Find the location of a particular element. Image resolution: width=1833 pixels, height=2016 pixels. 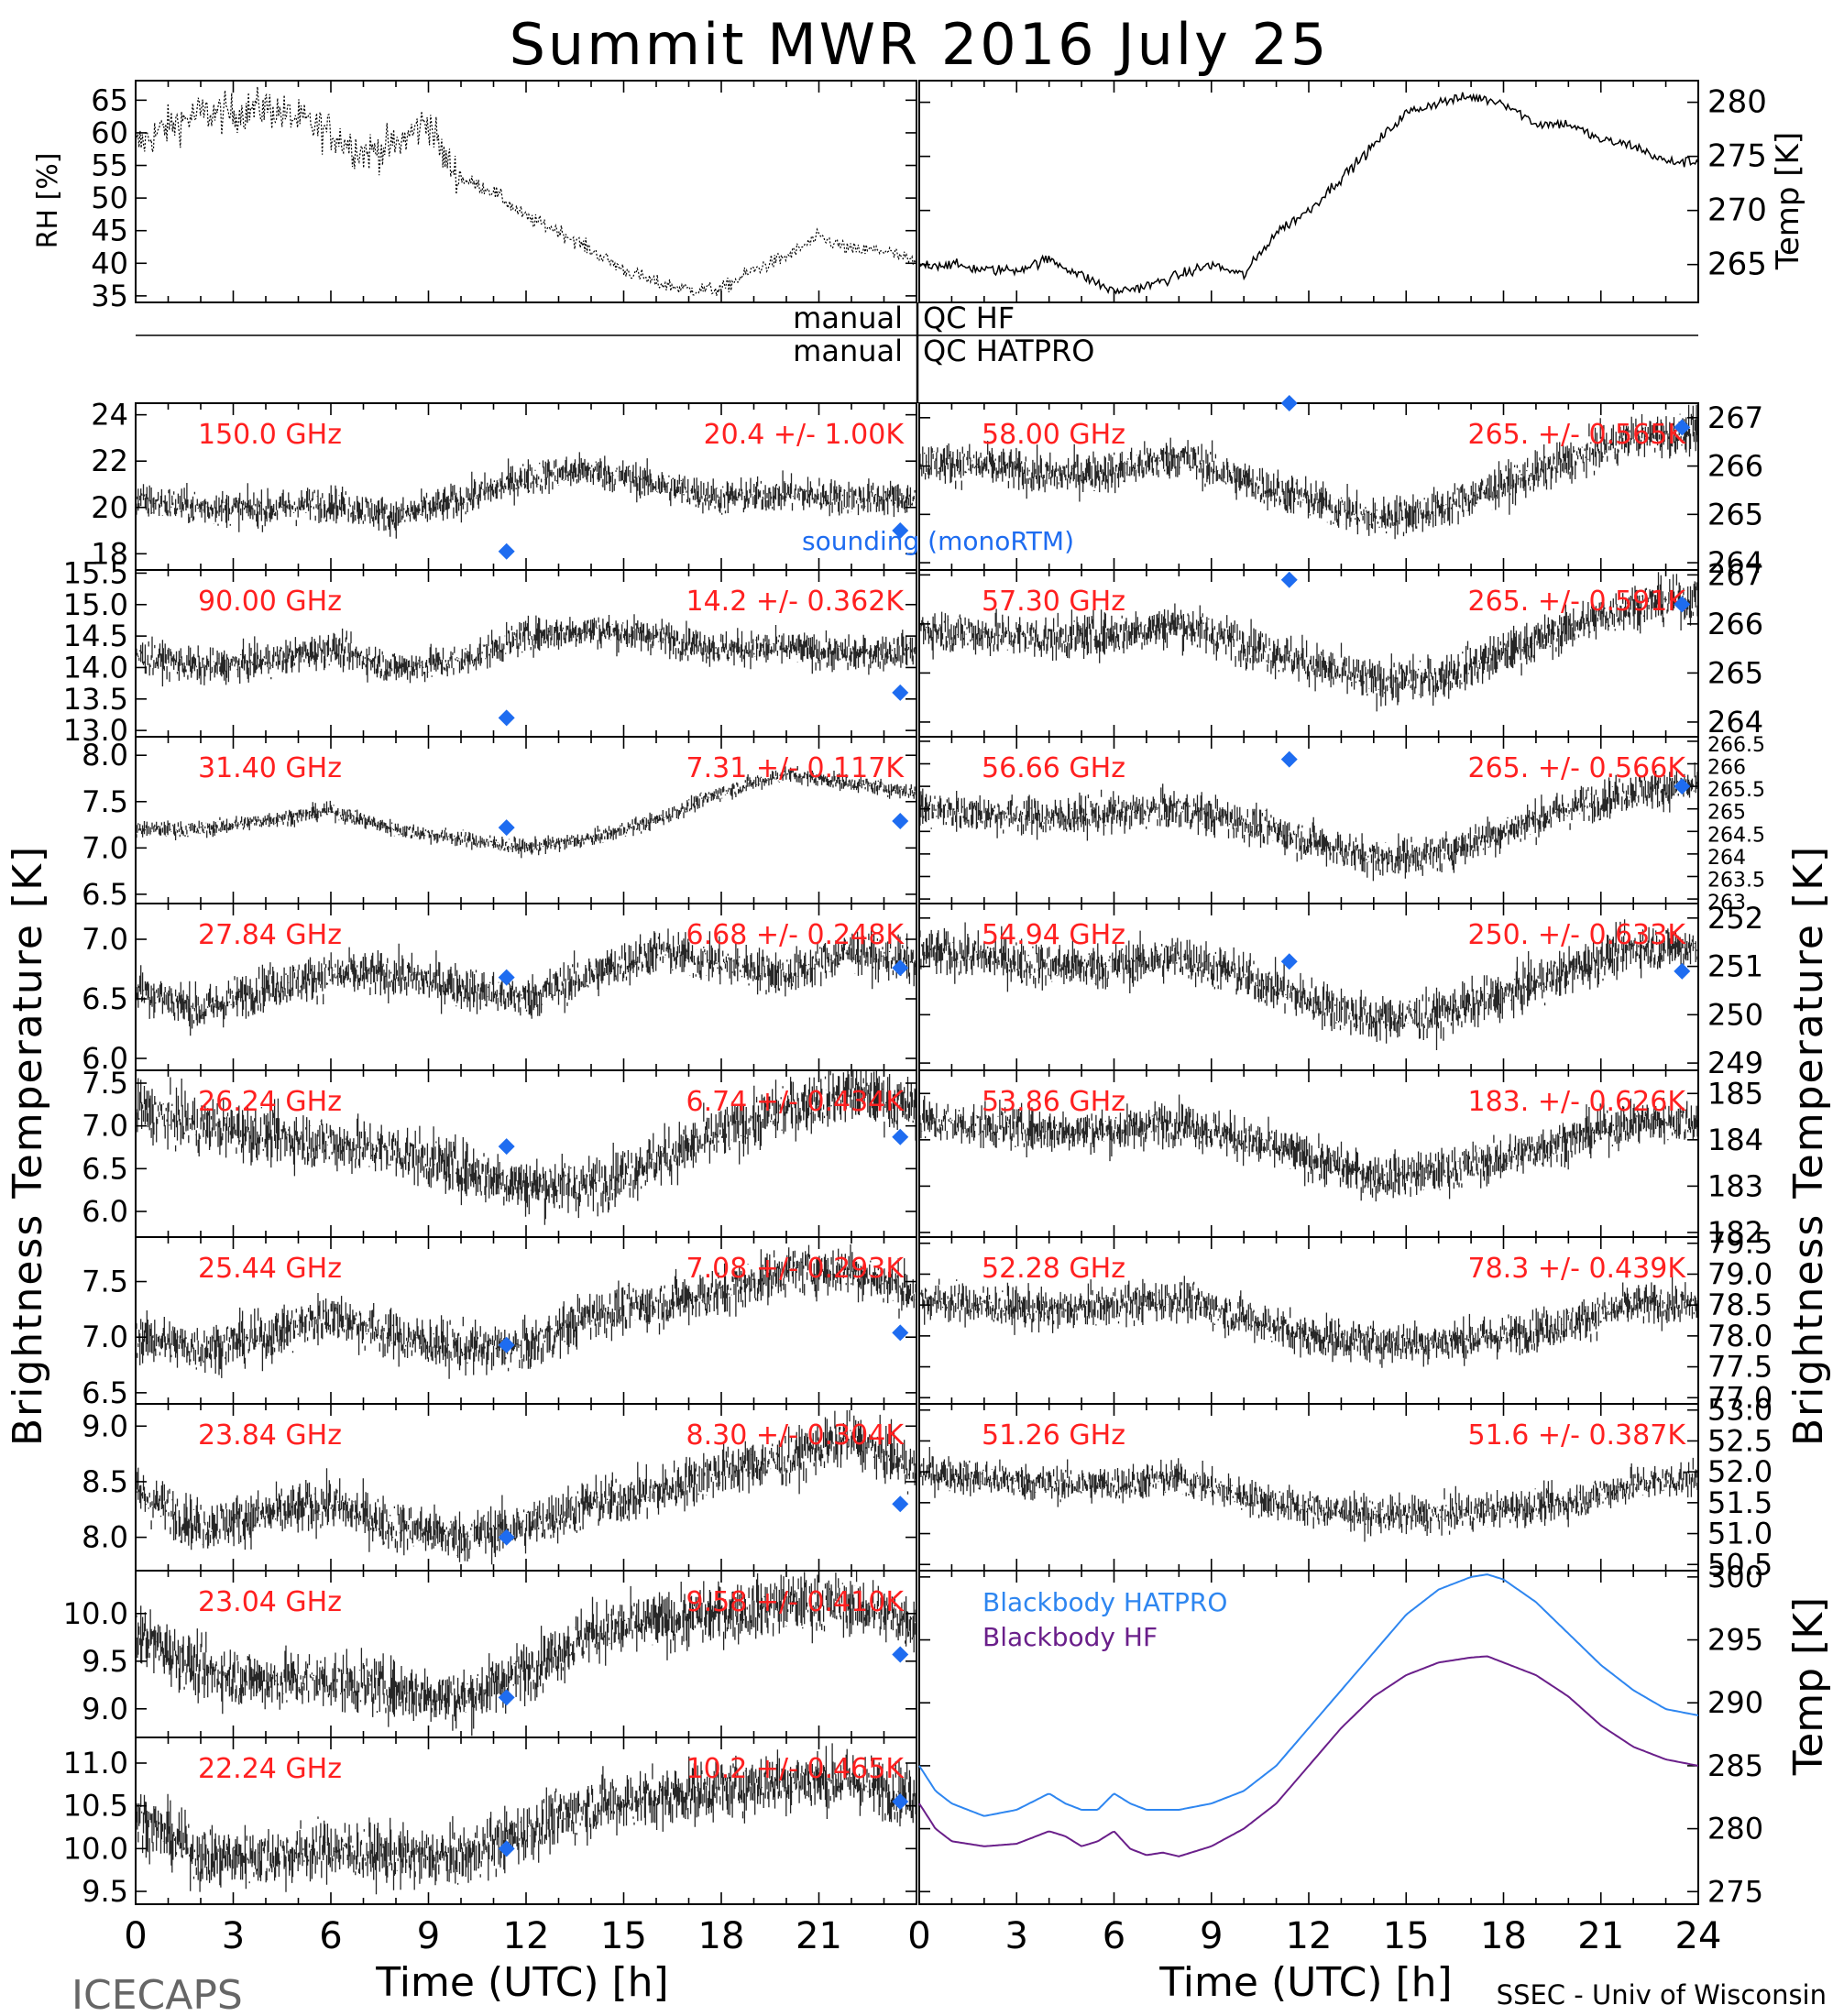

frequency-label: 31.40 GHz is located at coordinates (270, 768).